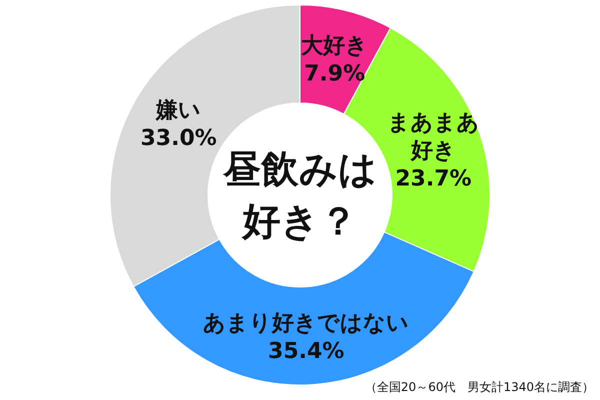 This screenshot has width=600, height=400. What do you see at coordinates (178, 139) in the screenshot?
I see `data-label: 33.0%` at bounding box center [178, 139].